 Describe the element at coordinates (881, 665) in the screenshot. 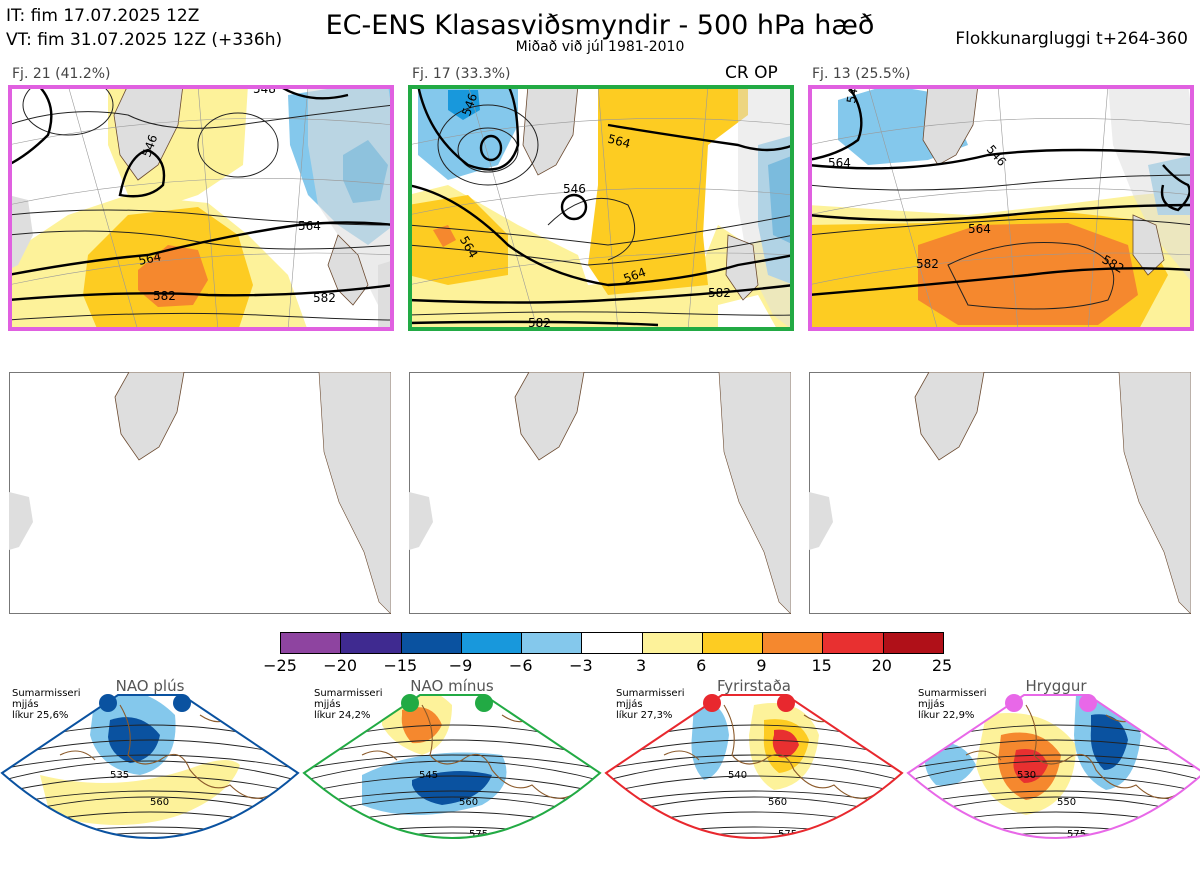

I see `colorbar-tick-label: 20` at that location.